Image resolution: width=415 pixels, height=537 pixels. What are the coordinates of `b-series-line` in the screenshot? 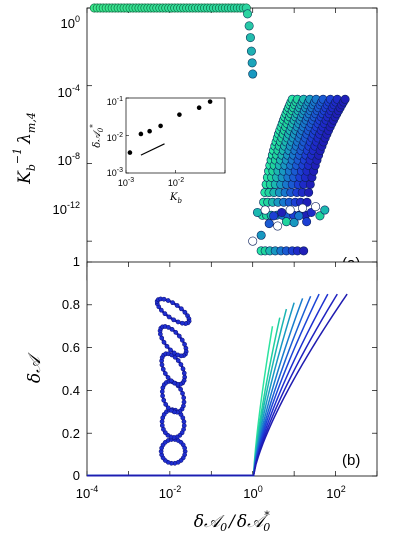 It's located at (180, 401).